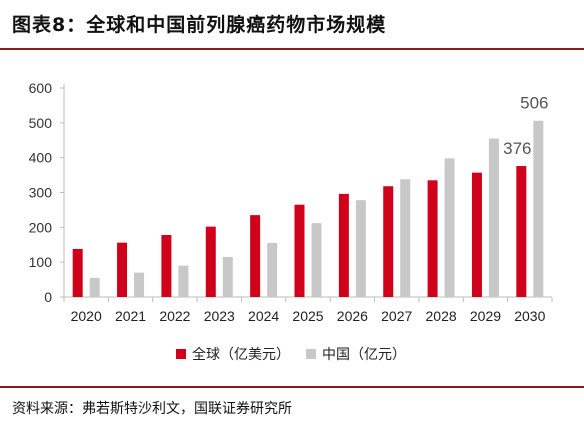 The width and height of the screenshot is (584, 437). Describe the element at coordinates (41, 123) in the screenshot. I see `y-tick-label: 500` at that location.